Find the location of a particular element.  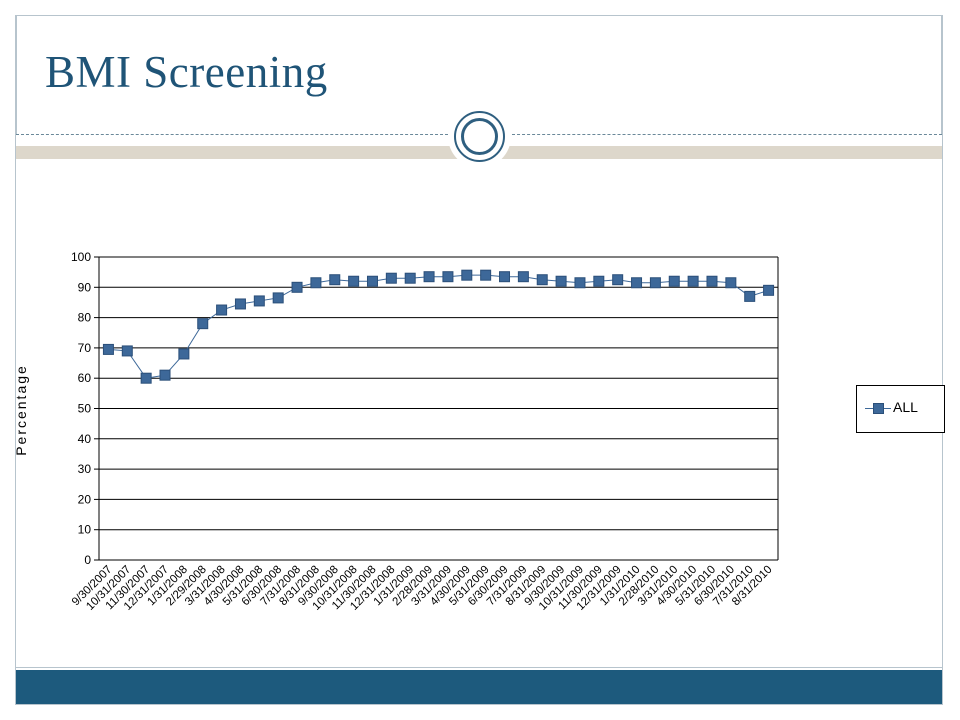

footer-band is located at coordinates (479, 687).